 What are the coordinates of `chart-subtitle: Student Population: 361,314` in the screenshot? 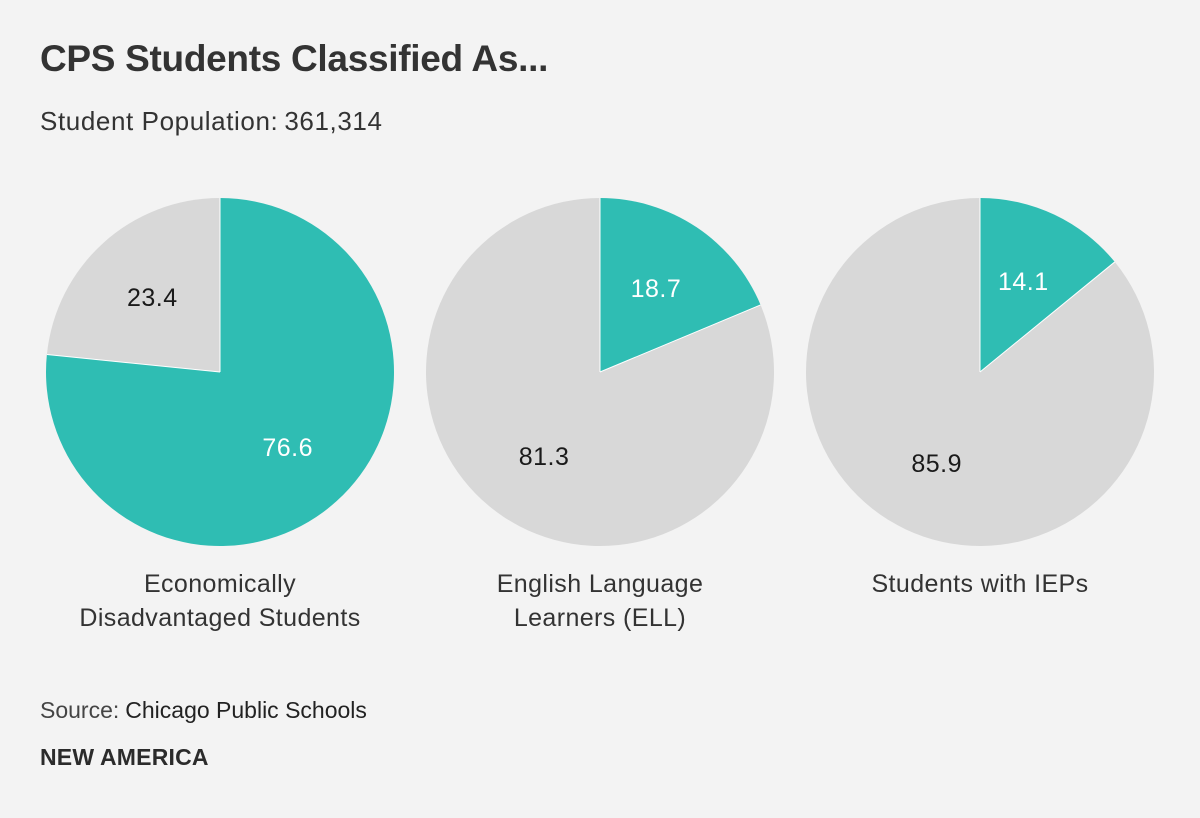 It's located at (211, 121).